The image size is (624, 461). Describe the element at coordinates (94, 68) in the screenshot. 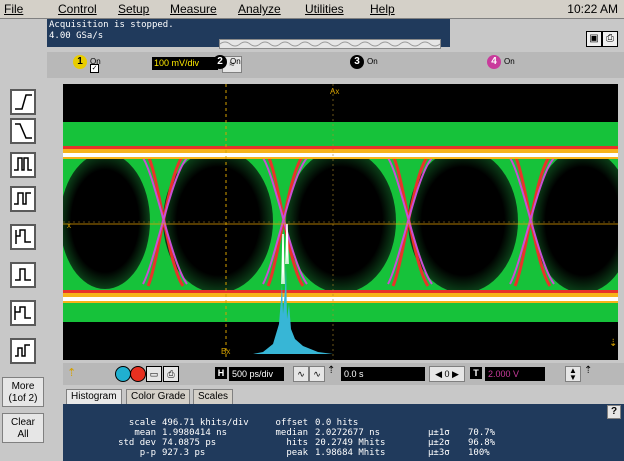

I see `channel-1-checkbox: ✓` at that location.